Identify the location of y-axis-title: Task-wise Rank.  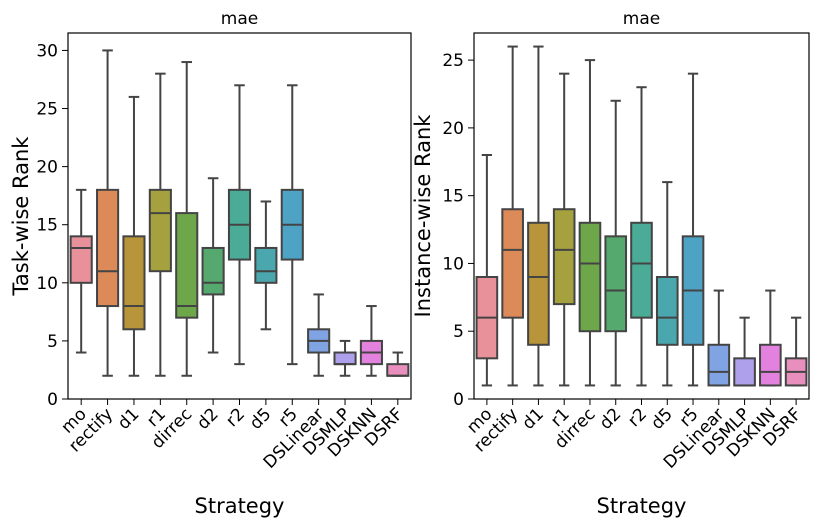
(21, 216).